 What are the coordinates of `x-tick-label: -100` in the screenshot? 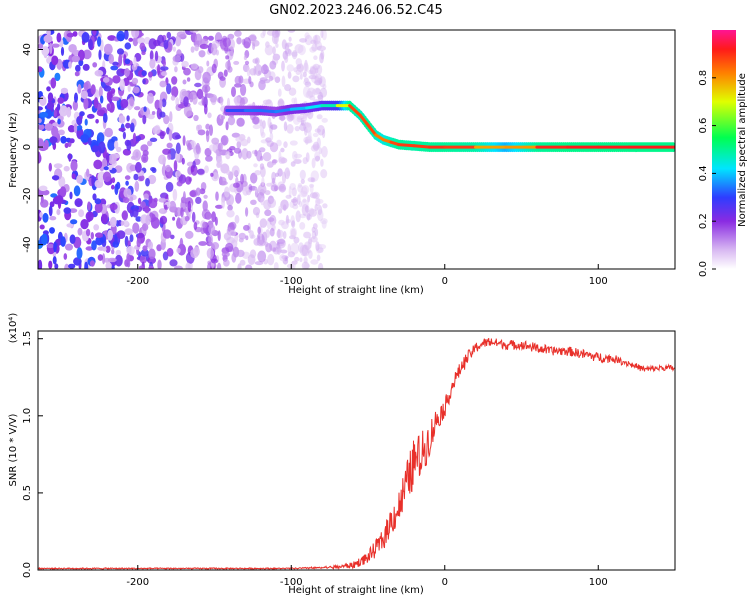 It's located at (291, 281).